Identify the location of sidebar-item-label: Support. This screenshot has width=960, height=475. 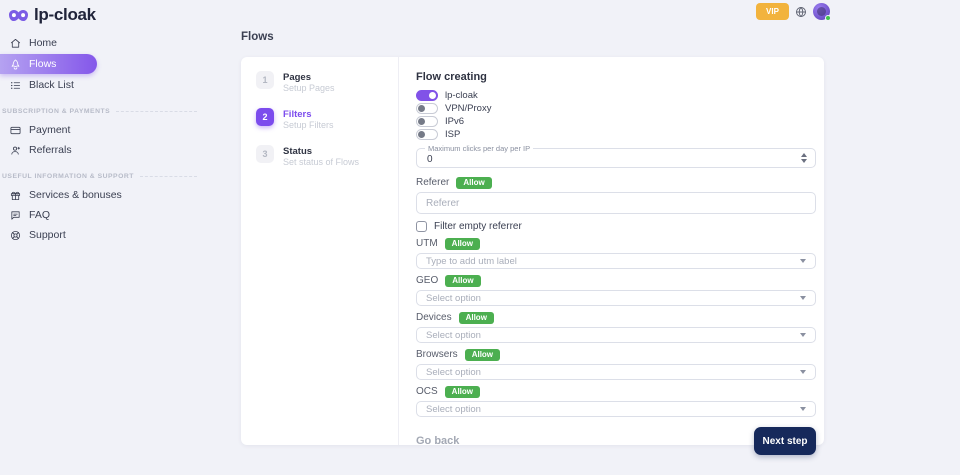
(47, 235).